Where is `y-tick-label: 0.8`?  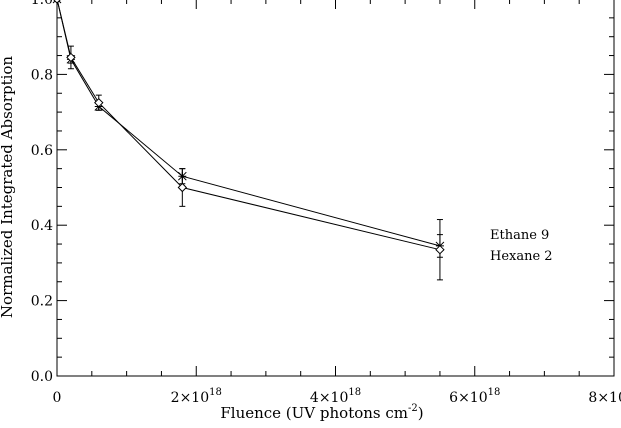 y-tick-label: 0.8 is located at coordinates (42, 75).